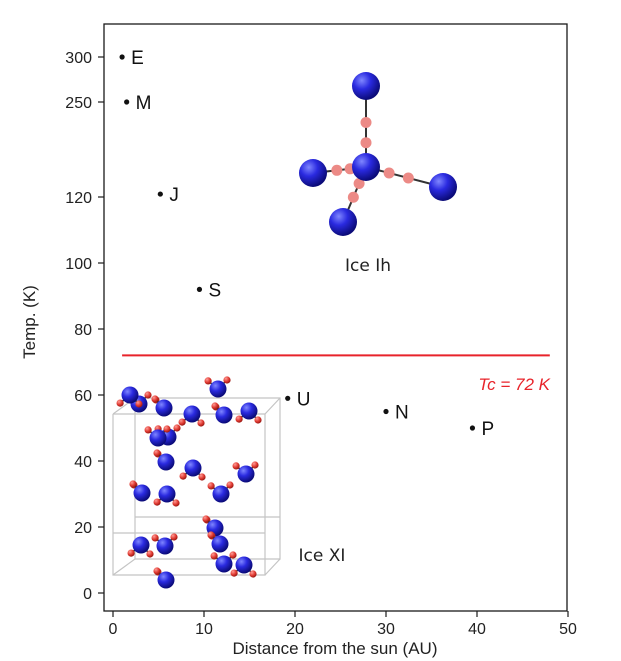  Describe the element at coordinates (334, 648) in the screenshot. I see `x-axis-title: Distance from the sun (AU)` at that location.